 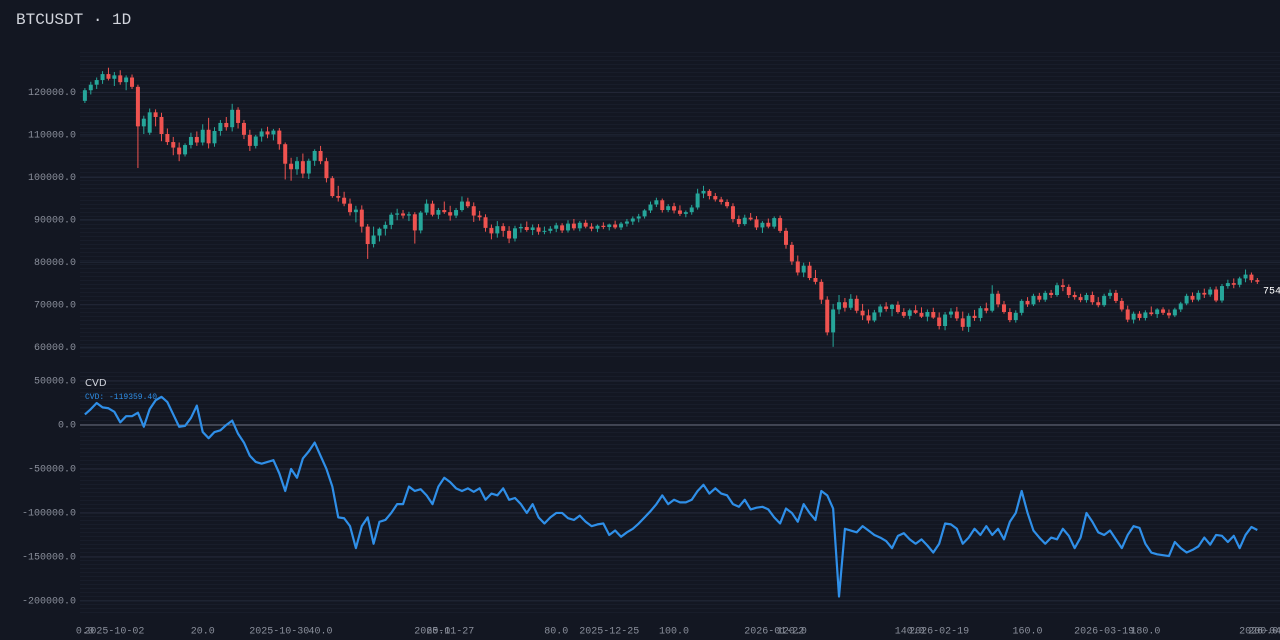 What do you see at coordinates (1271, 291) in the screenshot?
I see `last-price-label: 75420.0` at bounding box center [1271, 291].